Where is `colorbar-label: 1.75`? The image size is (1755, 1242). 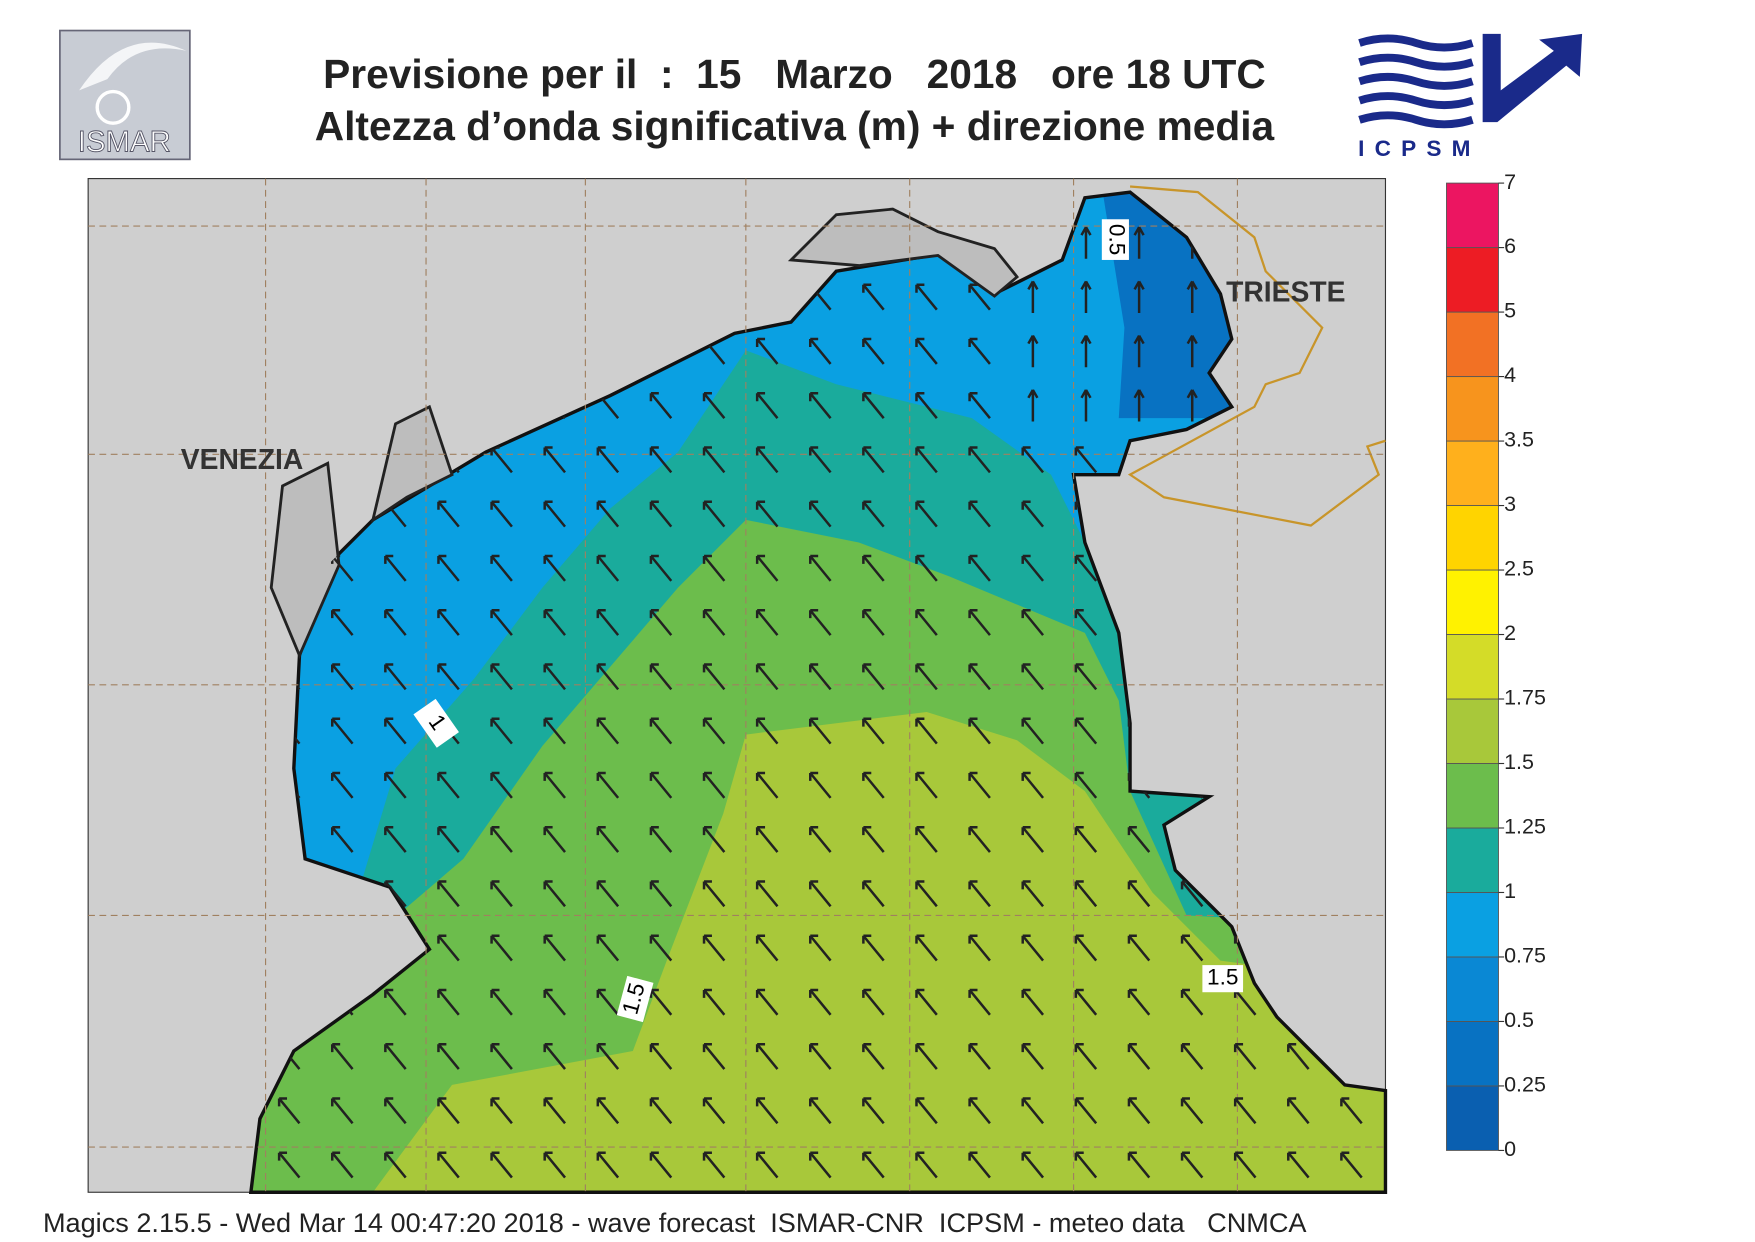 colorbar-label: 1.75 is located at coordinates (1525, 698).